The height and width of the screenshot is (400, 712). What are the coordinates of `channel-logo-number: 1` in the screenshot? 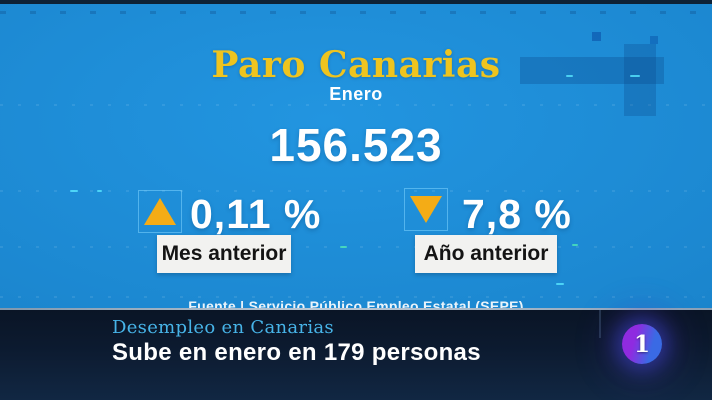 It's located at (641, 344).